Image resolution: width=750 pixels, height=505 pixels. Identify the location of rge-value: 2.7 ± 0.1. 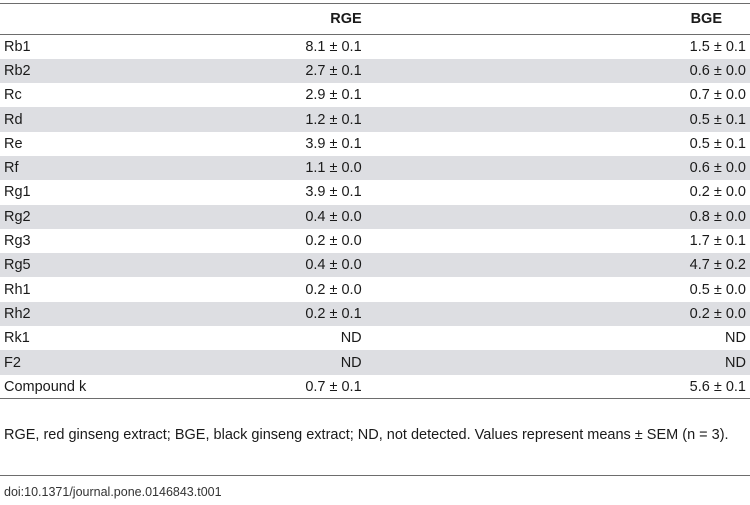
(333, 70).